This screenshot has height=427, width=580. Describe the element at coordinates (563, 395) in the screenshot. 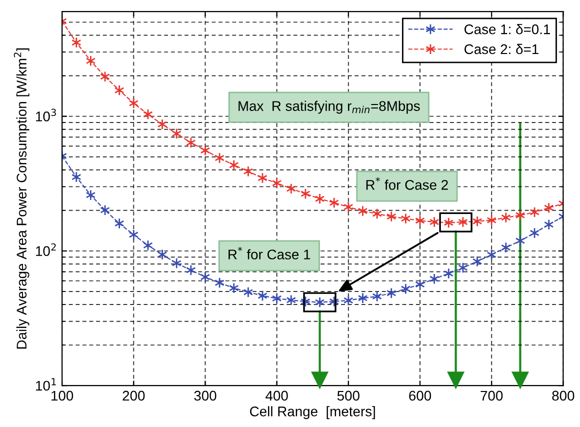

I see `x-tick-label: 800` at that location.